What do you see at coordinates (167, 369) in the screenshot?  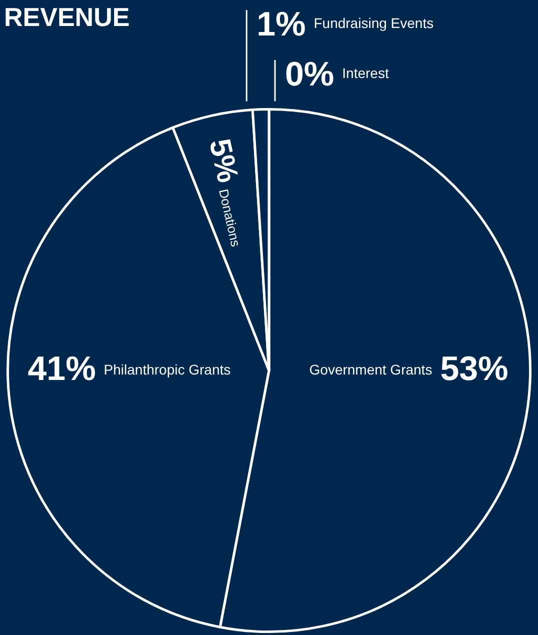 I see `slice-label: Philanthropic Grants` at bounding box center [167, 369].